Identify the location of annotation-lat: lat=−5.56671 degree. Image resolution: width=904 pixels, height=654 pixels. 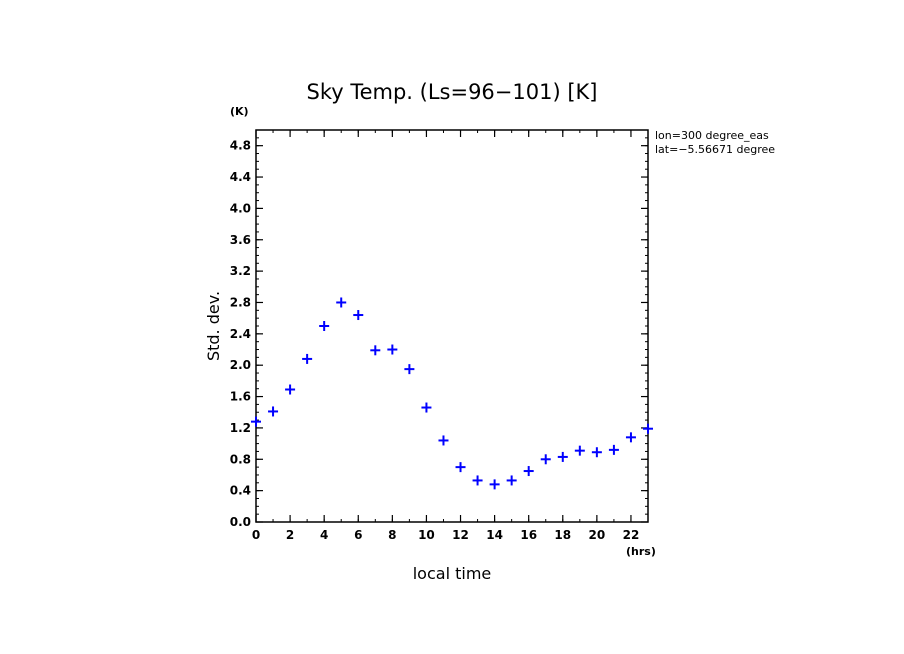
(715, 149).